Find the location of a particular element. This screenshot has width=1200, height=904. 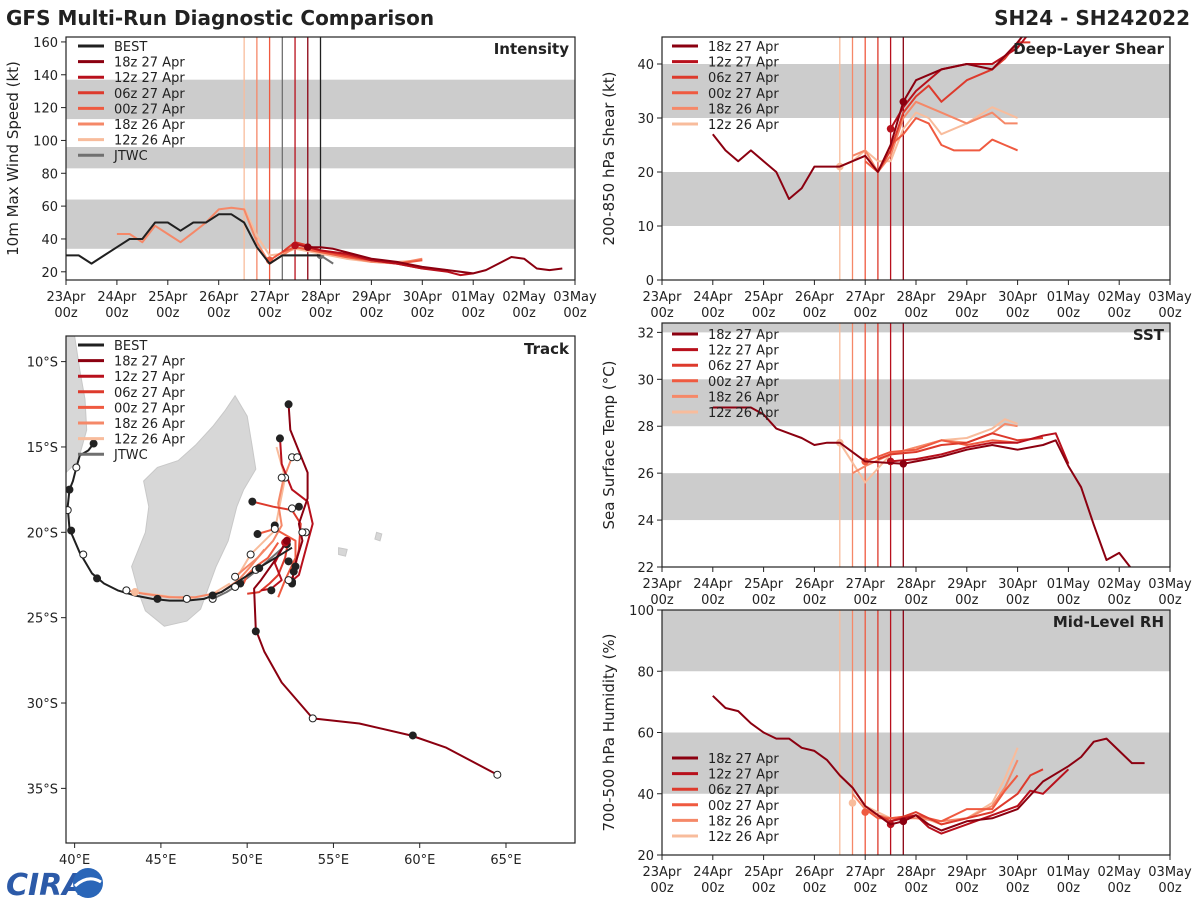

x-tick-label: 55°E is located at coordinates (333, 860).